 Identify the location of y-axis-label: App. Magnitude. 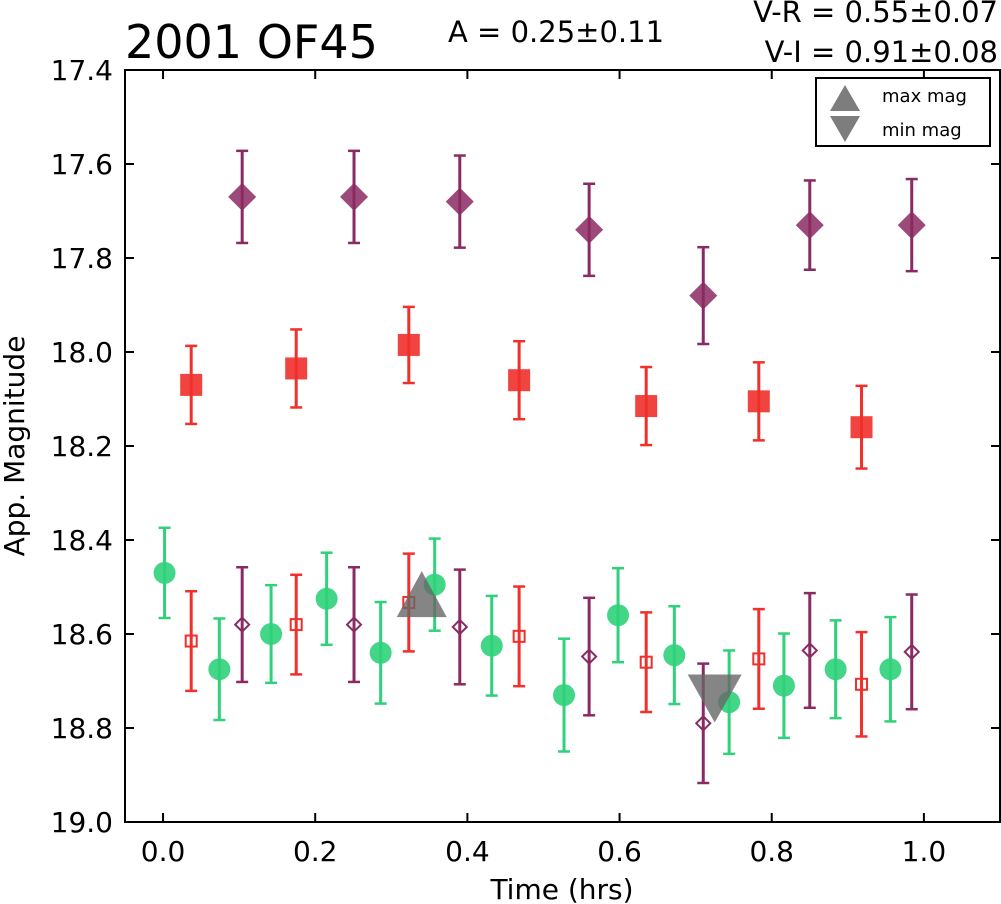
(15, 446).